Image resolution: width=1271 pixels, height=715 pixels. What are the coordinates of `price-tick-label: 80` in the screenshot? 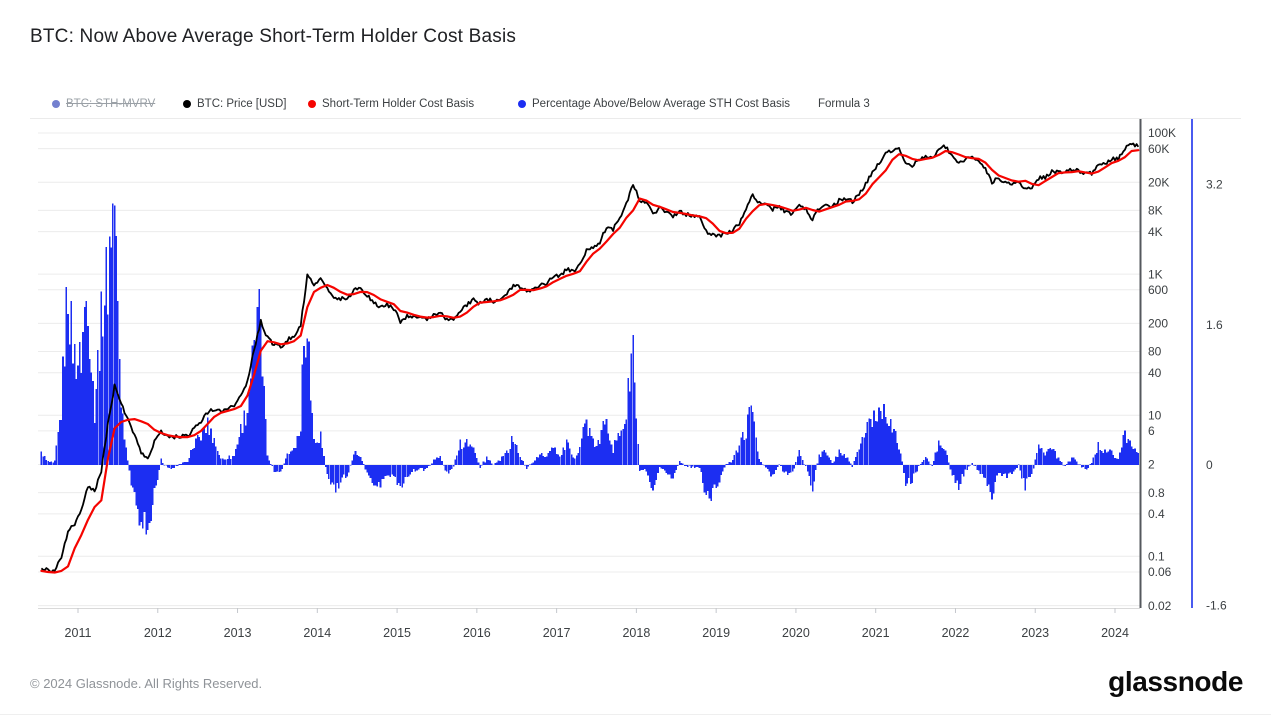 It's located at (1155, 352).